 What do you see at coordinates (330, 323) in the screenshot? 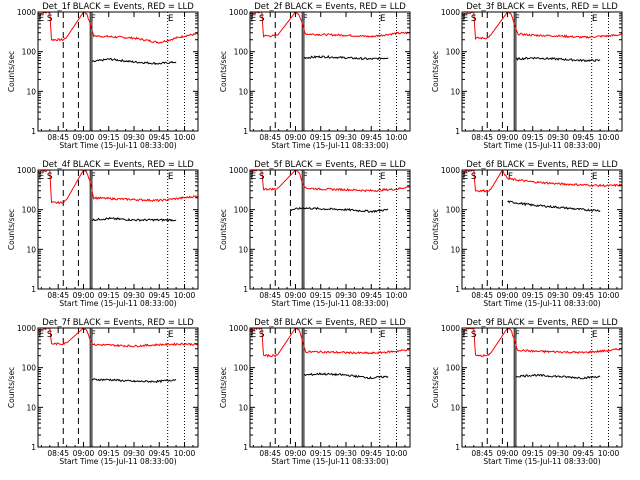
I see `chart-title: Det_8f BLACK = Events, RED = LLD` at bounding box center [330, 323].